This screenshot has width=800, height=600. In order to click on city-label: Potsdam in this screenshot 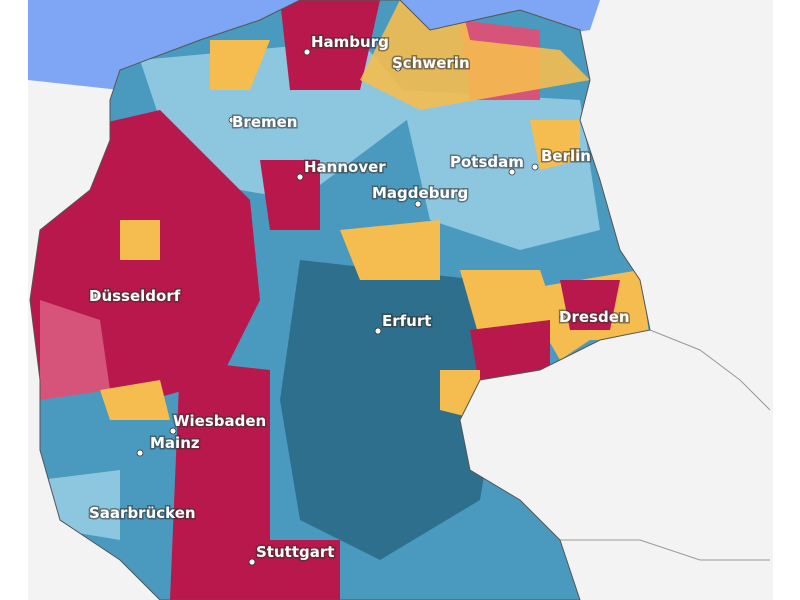, I will do `click(487, 162)`.